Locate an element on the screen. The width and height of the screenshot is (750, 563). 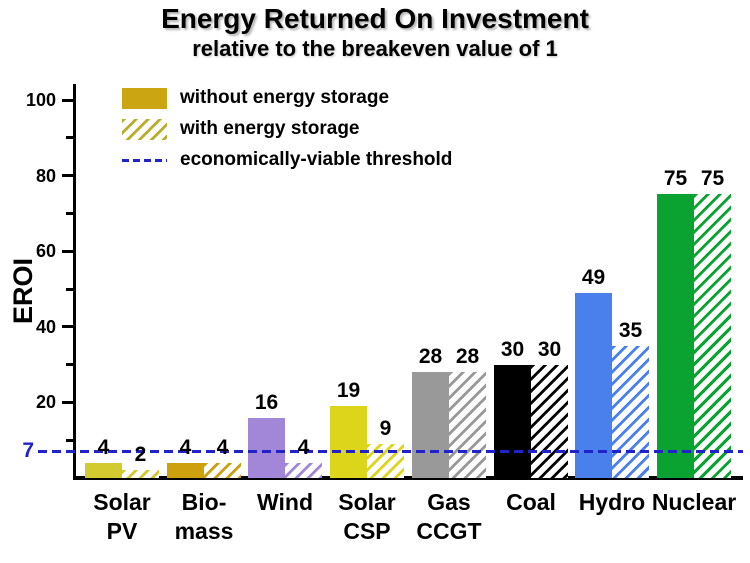
legend-swatch-hatched is located at coordinates (144, 129).